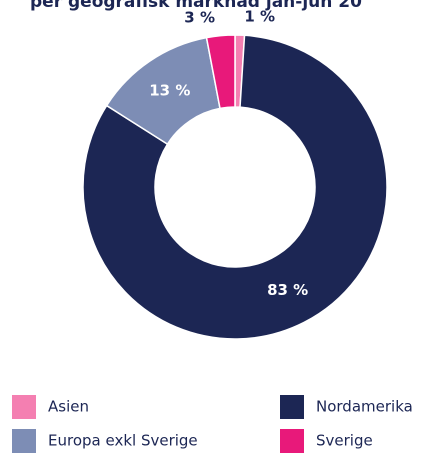  I want to click on legend-label: Asien, so click(68, 407).